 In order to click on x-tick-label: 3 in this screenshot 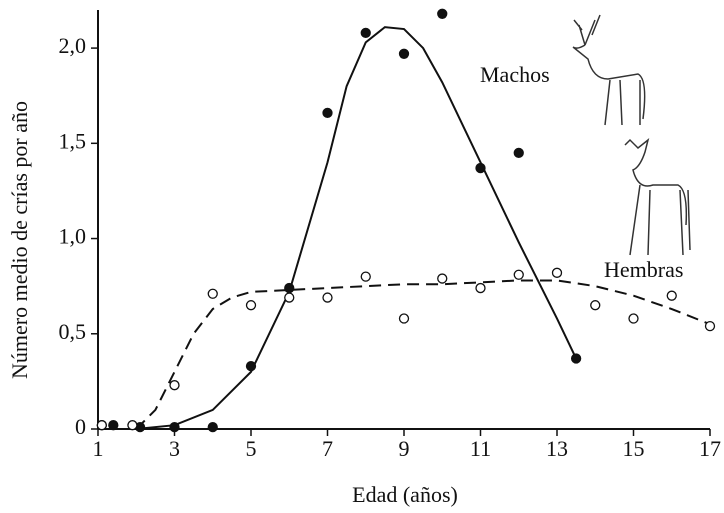, I will do `click(174, 448)`.